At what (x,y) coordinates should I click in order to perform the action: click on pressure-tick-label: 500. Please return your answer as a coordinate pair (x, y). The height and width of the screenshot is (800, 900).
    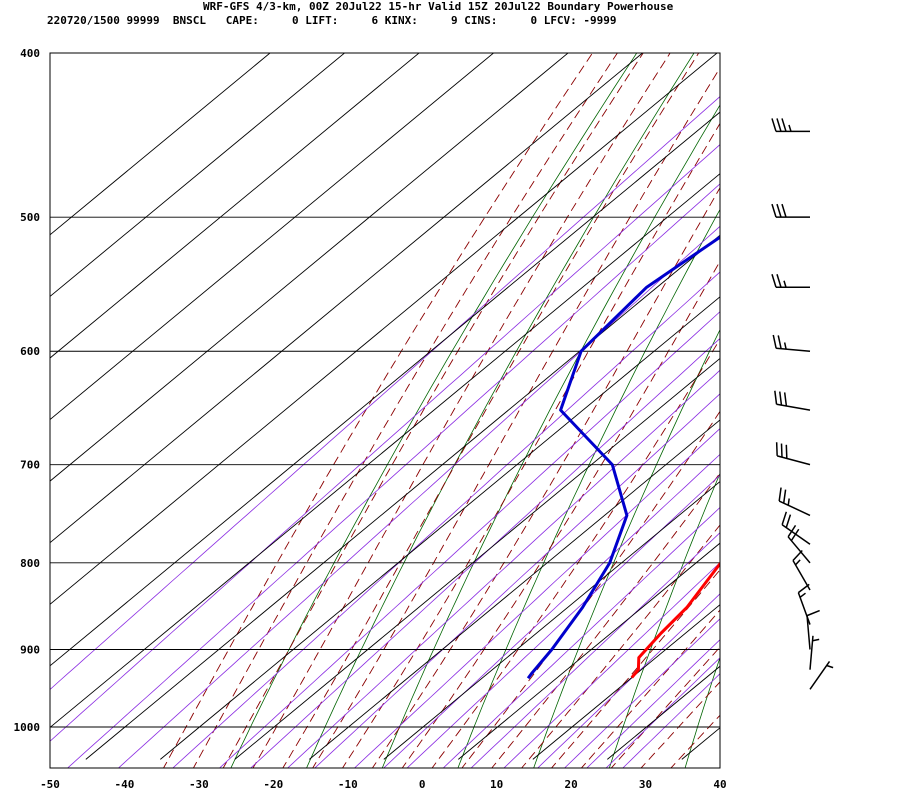
    Looking at the image, I should click on (30, 217).